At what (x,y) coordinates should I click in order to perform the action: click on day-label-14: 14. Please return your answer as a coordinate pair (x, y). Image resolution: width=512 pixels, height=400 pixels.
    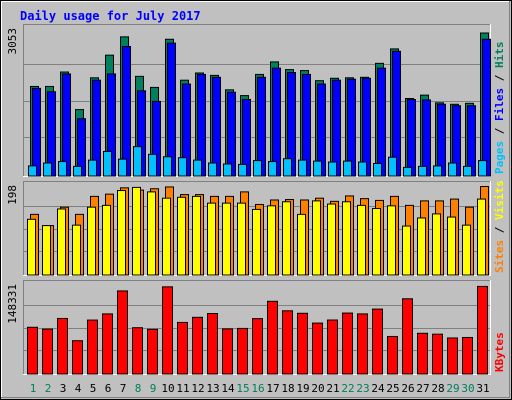
    Looking at the image, I should click on (228, 388).